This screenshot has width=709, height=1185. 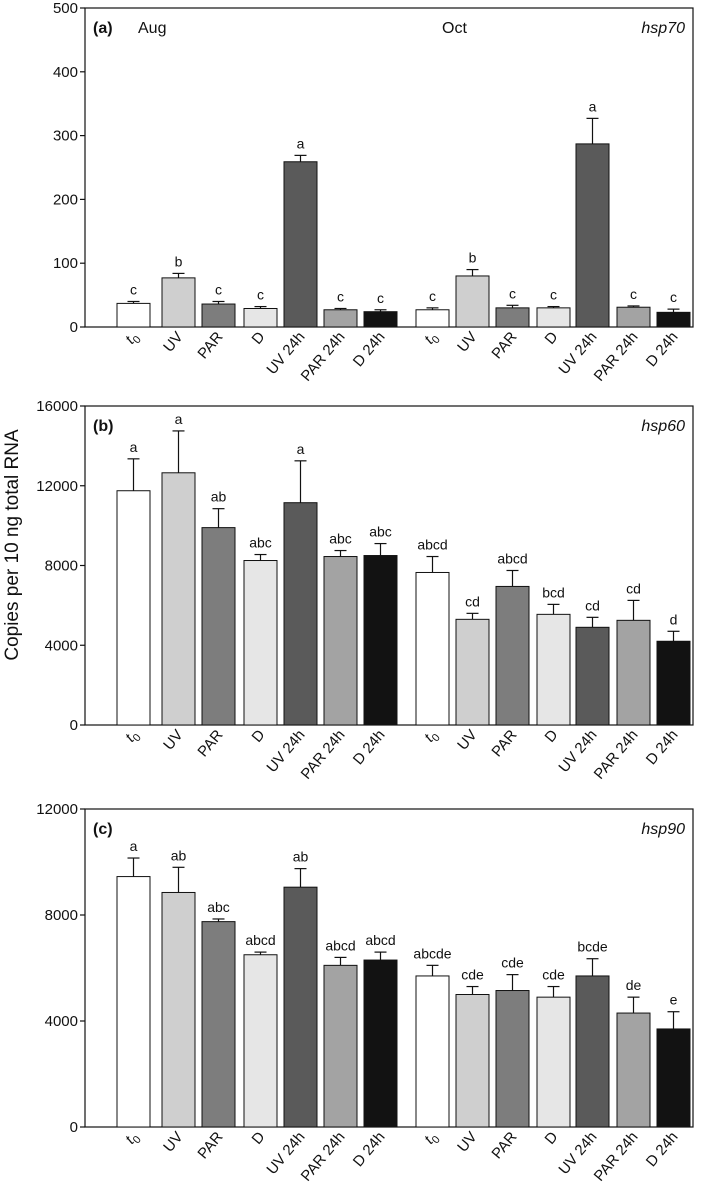 I want to click on y-tick-label: 200, so click(x=65, y=199).